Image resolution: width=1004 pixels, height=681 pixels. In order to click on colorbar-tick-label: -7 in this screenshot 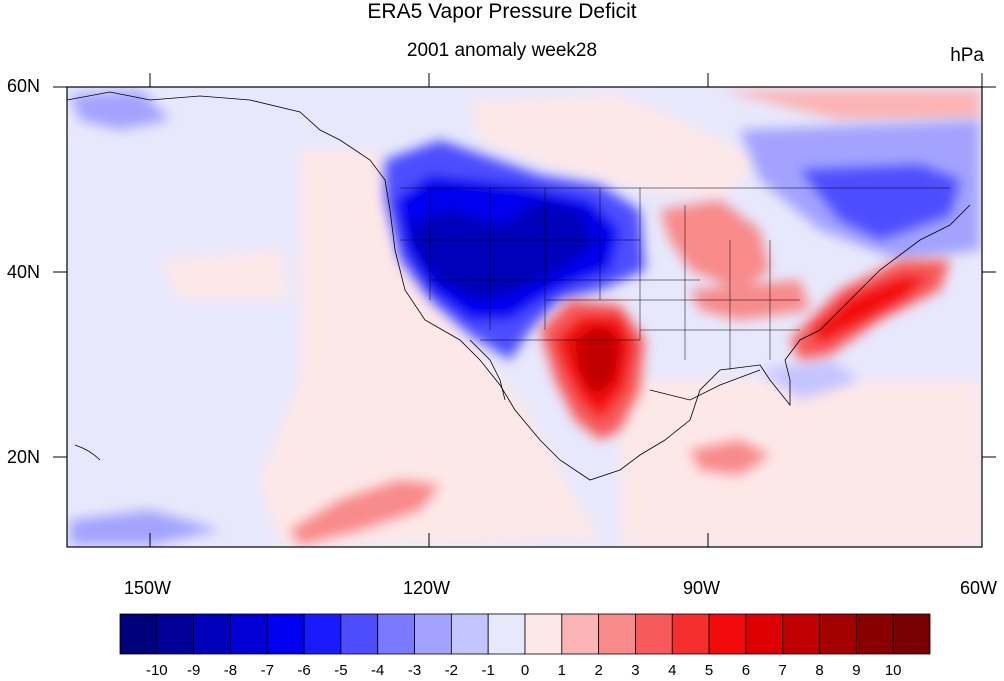, I will do `click(267, 670)`.